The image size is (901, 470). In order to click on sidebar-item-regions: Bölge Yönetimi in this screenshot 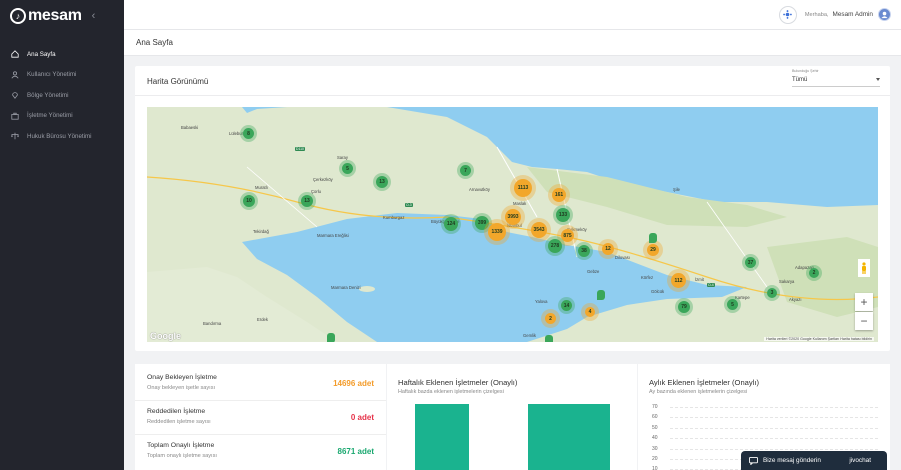, I will do `click(62, 95)`.